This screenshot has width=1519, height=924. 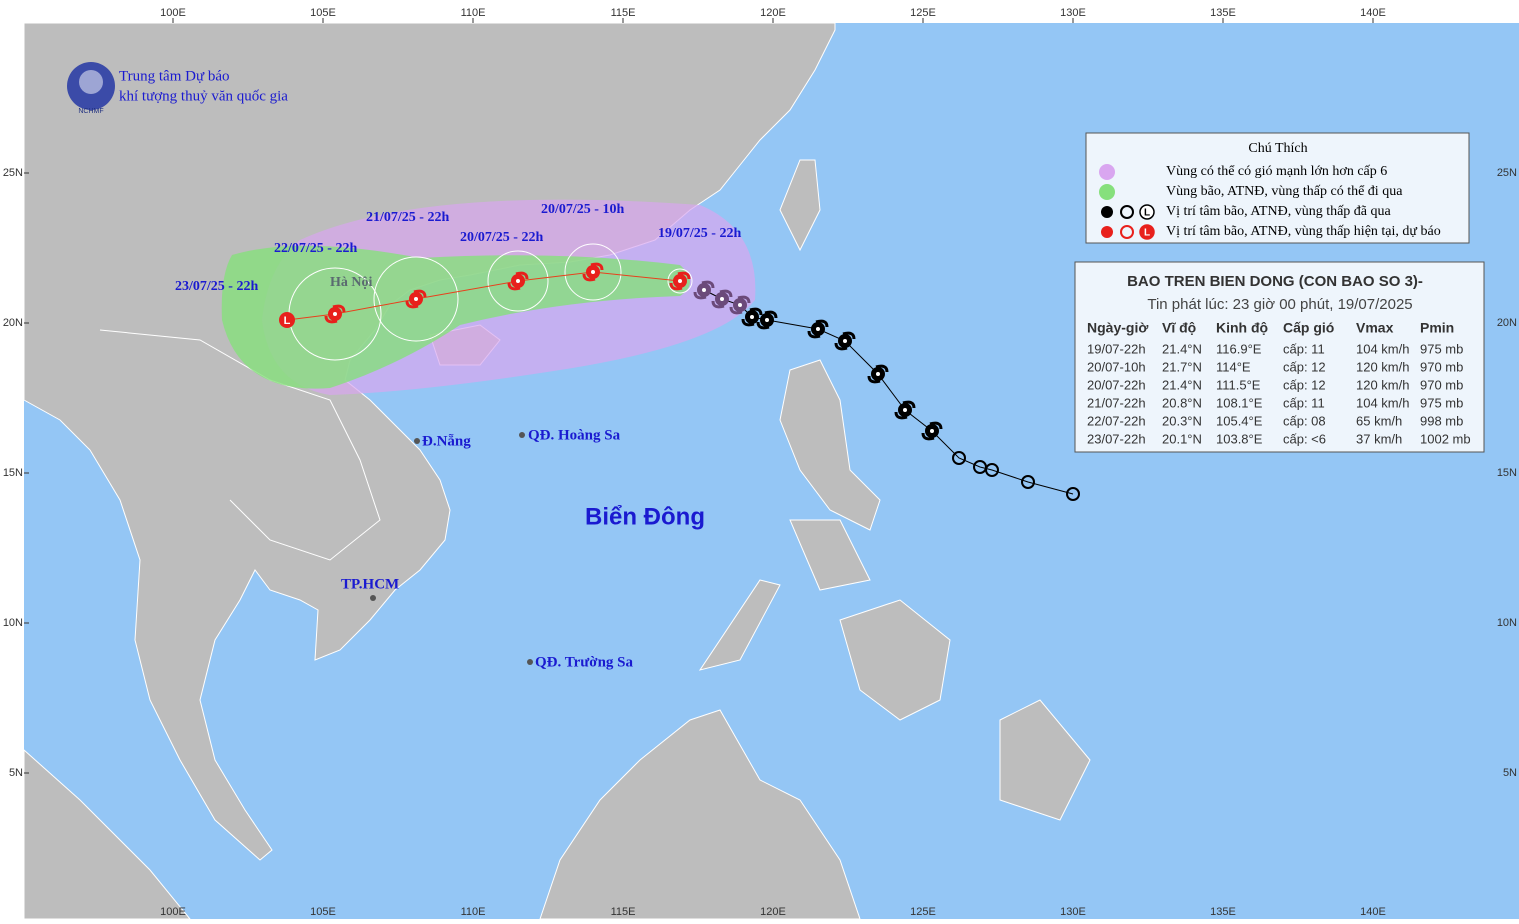 I want to click on lon-label: 120E, so click(x=773, y=13).